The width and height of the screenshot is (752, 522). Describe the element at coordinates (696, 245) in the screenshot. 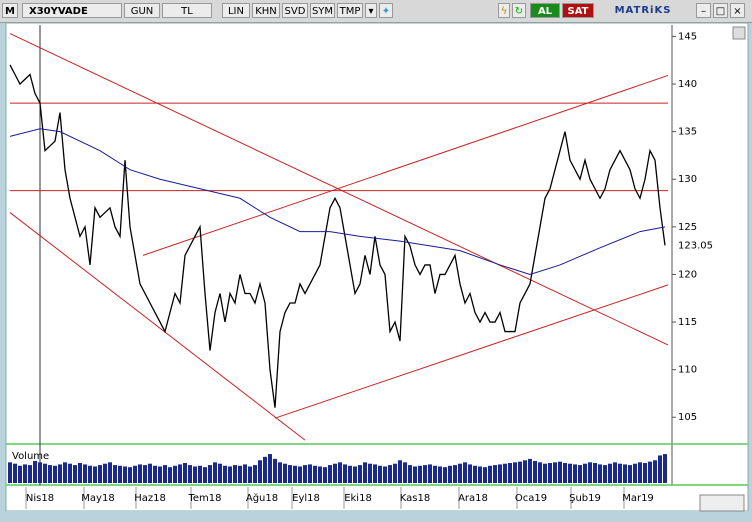

I see `last-price-box` at that location.